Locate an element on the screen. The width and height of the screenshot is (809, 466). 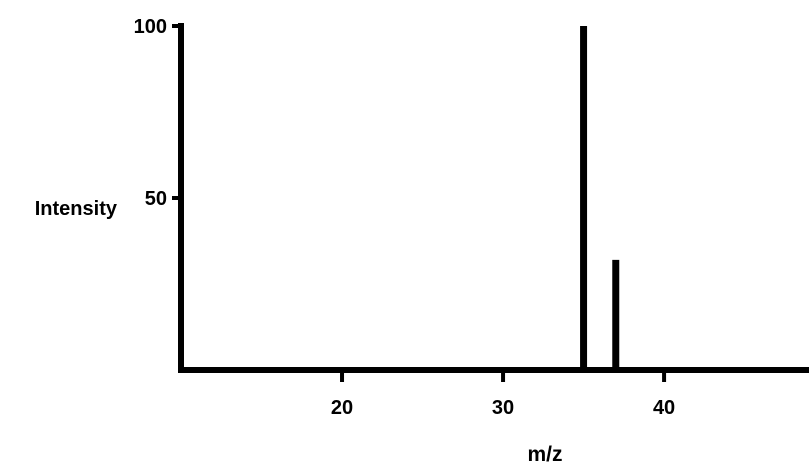
x-tick-label: 40 is located at coordinates (664, 408).